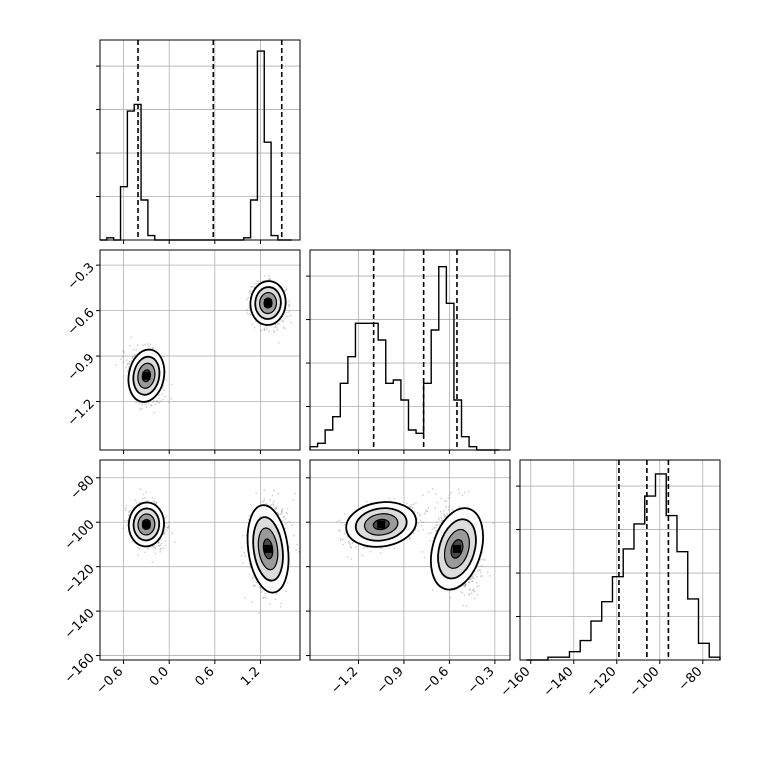 The height and width of the screenshot is (760, 760). Describe the element at coordinates (81, 322) in the screenshot. I see `y-tick-label: −0.6` at that location.